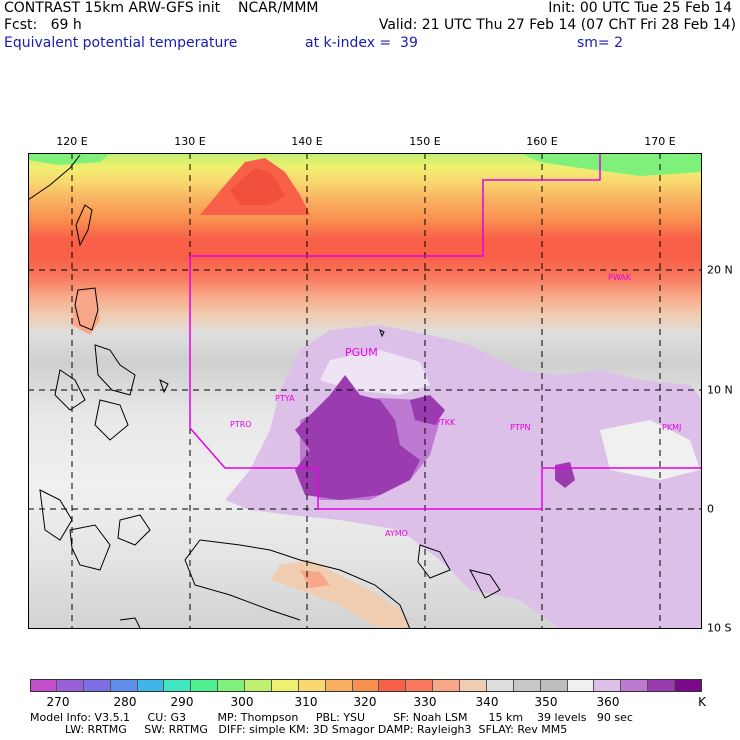 The height and width of the screenshot is (740, 740). Describe the element at coordinates (241, 424) in the screenshot. I see `station-ptro: PTRO` at that location.